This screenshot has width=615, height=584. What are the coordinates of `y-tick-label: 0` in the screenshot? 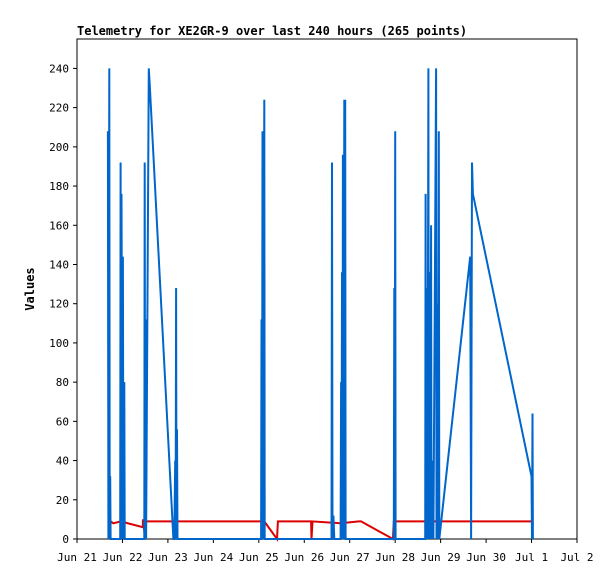 It's located at (65, 539).